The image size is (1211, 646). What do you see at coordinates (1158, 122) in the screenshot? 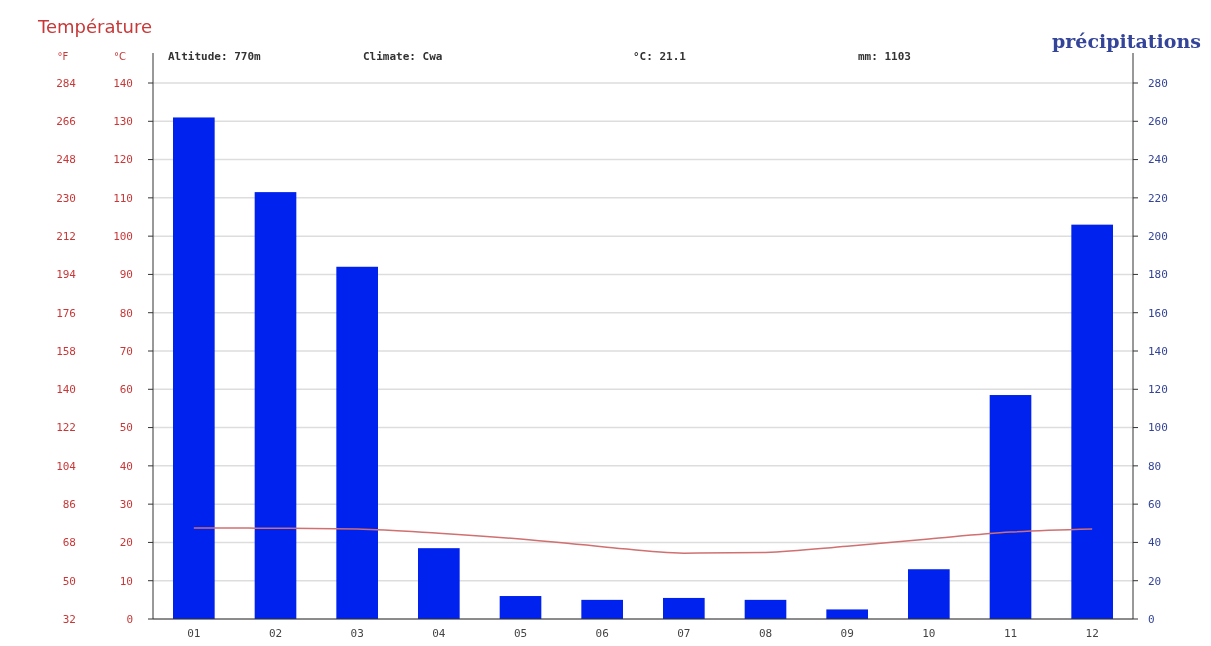
I see `y2-tick-label: 260` at bounding box center [1158, 122].